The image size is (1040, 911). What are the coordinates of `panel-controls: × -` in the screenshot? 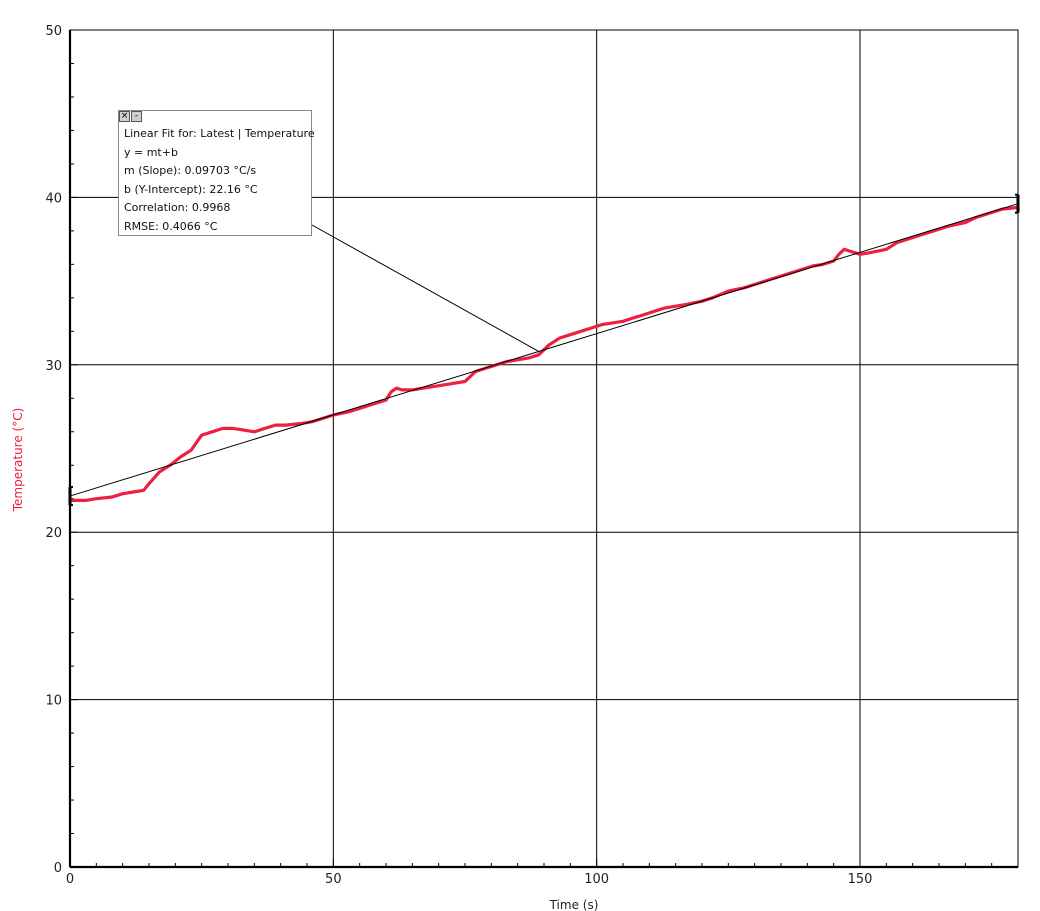 It's located at (130, 117).